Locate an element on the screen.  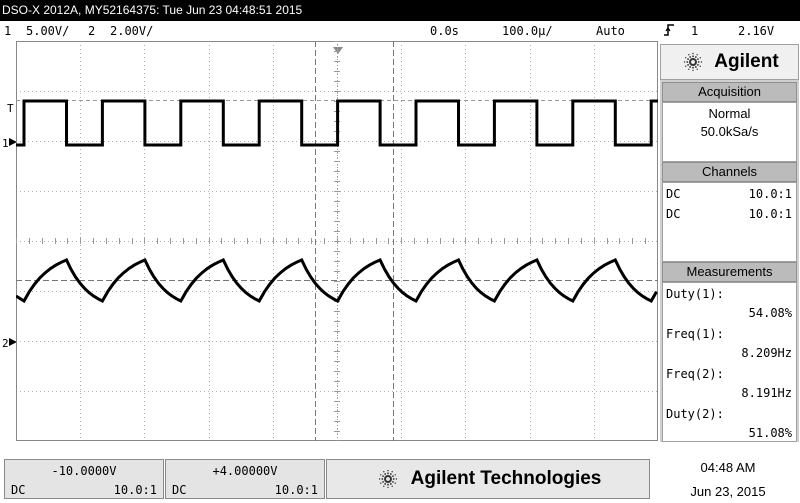
brand-panel: Agilent is located at coordinates (729, 62).